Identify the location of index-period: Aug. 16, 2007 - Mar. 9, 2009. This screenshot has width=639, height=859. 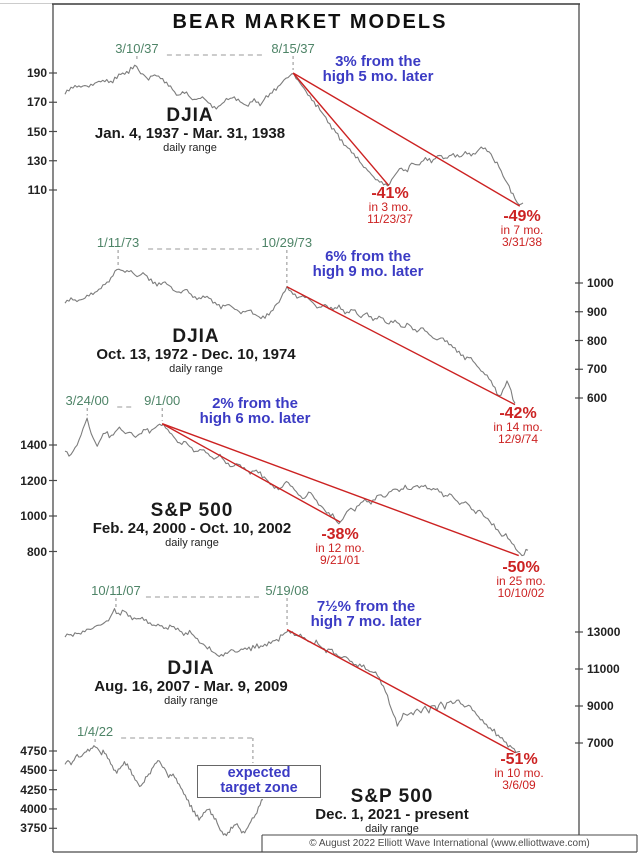
(191, 686).